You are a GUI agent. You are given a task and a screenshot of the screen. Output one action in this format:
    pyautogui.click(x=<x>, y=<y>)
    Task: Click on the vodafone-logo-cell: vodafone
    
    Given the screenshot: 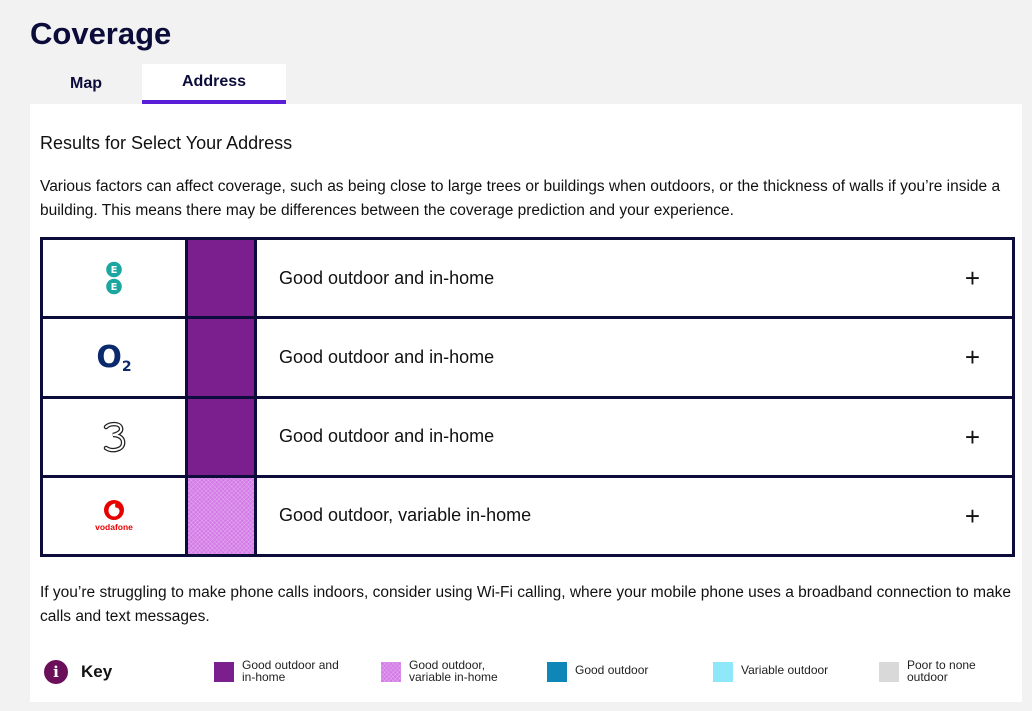 What is the action you would take?
    pyautogui.click(x=114, y=515)
    